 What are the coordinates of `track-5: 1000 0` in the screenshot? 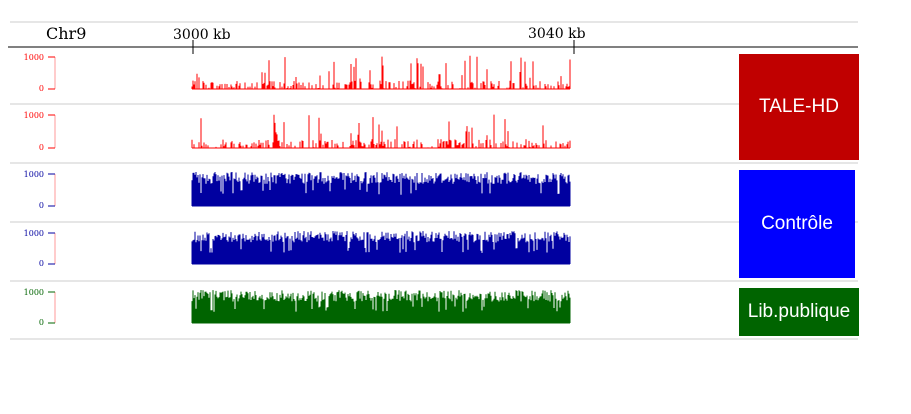 It's located at (297, 307).